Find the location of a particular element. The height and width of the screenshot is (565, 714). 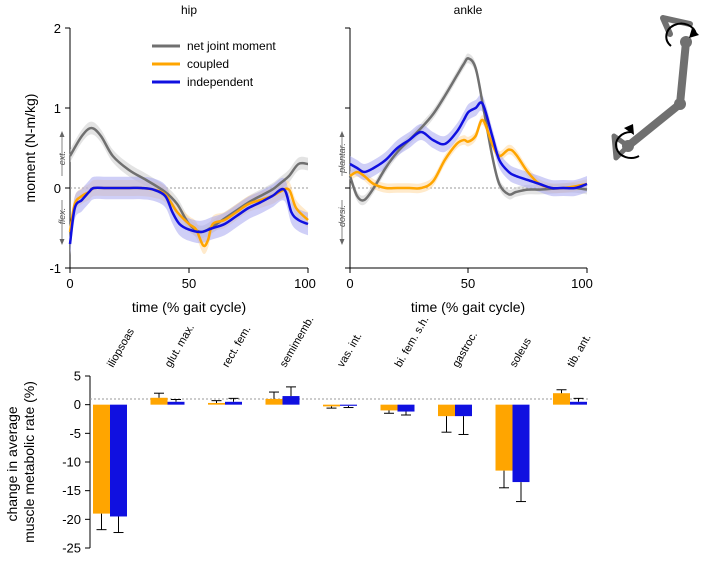

hip-plot-area is located at coordinates (188, 188).